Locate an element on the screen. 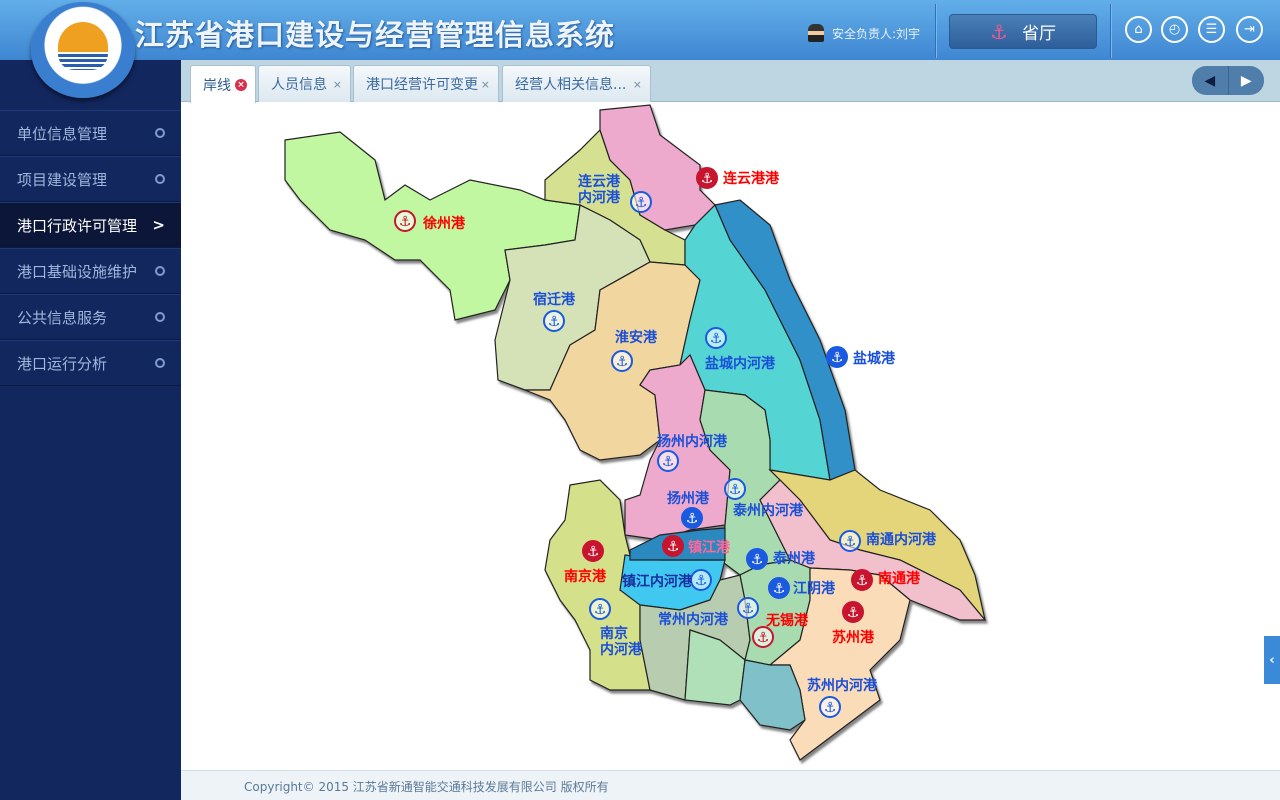  port-label: 连云港港 is located at coordinates (751, 178).